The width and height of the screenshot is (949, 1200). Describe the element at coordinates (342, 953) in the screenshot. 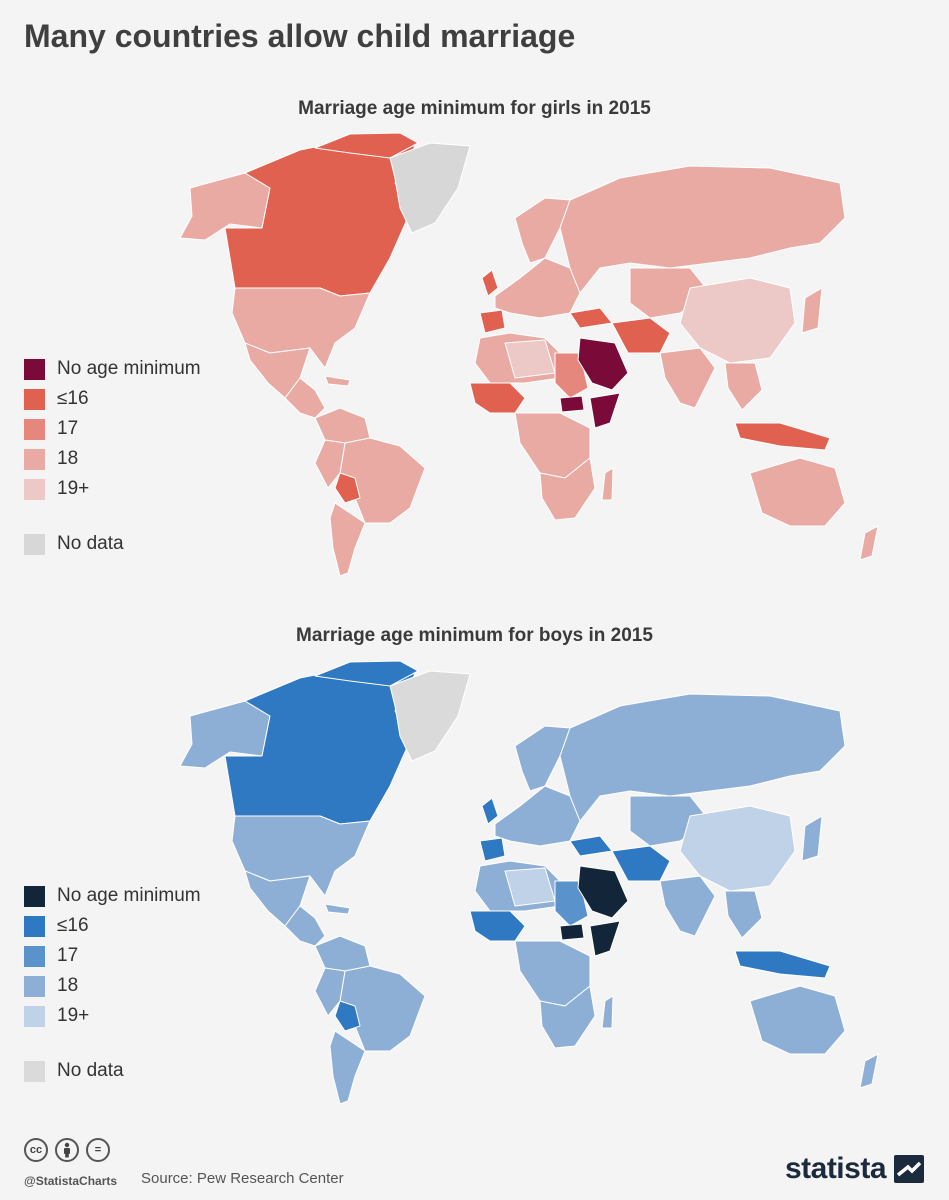

I see `region-colombia-venezuela` at that location.